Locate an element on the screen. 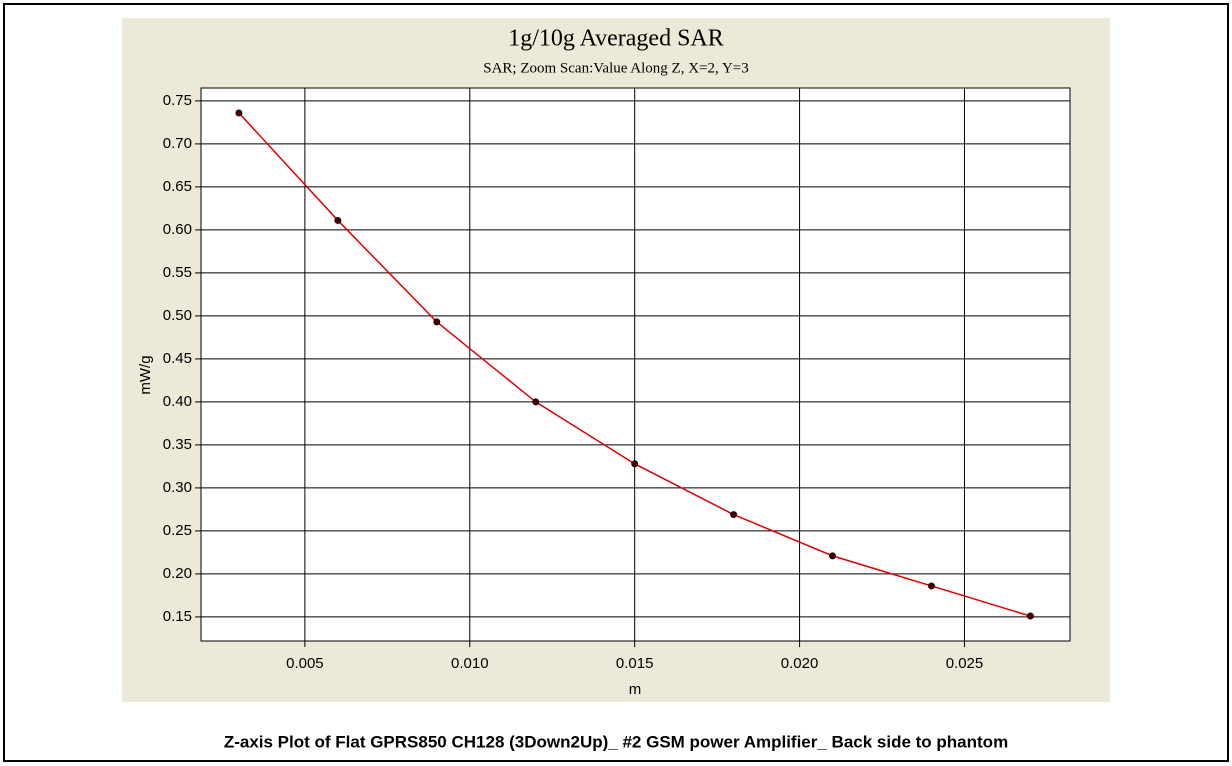 The image size is (1232, 766). y-tick-label: 0.30 is located at coordinates (177, 487).